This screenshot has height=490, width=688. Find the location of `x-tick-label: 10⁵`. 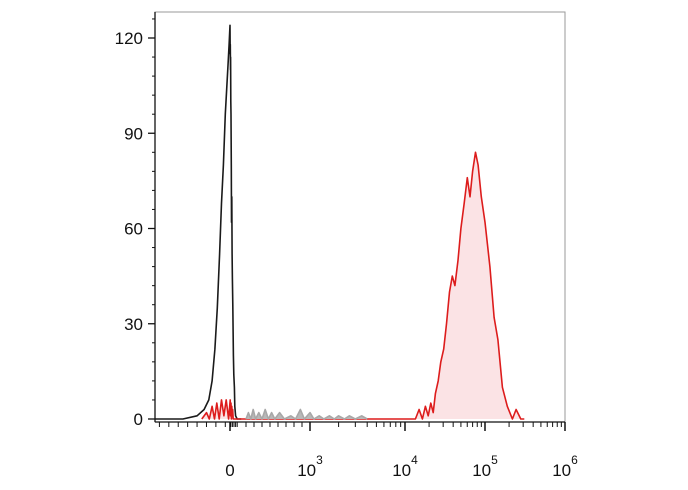

x-tick-label: 10⁵ is located at coordinates (485, 466).